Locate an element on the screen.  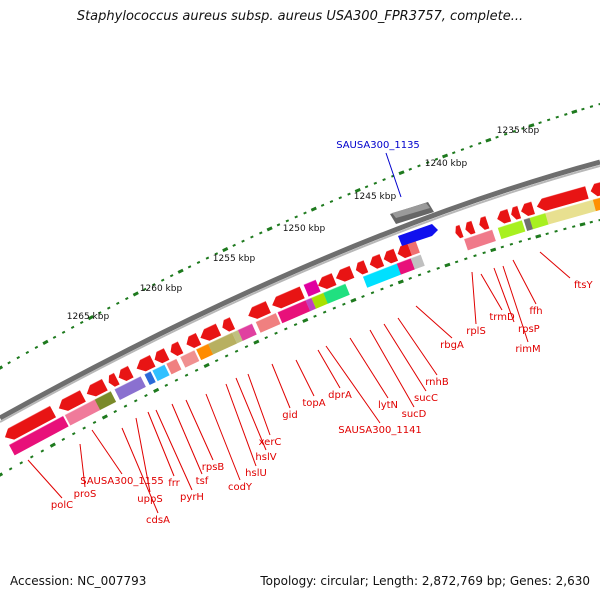
kbp-label: 1240 kbp is located at coordinates (446, 164).